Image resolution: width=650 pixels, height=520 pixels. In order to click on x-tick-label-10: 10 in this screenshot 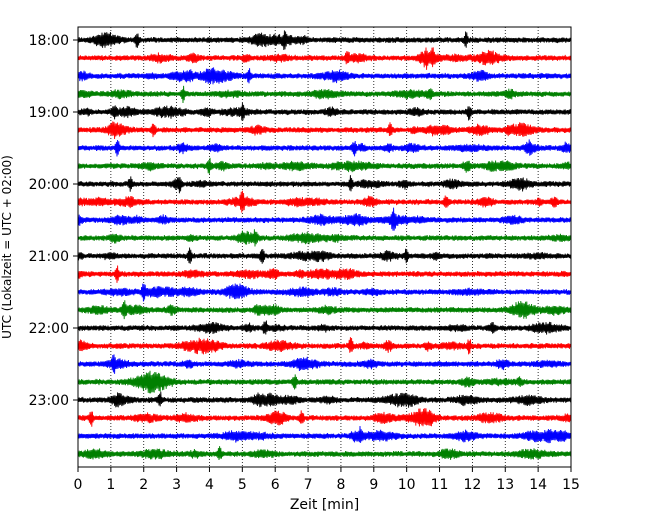, I will do `click(407, 485)`.